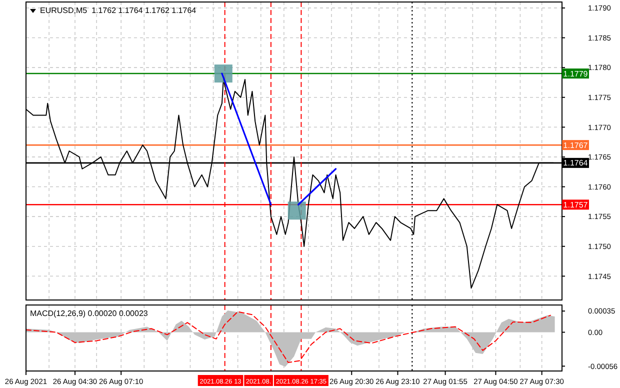 The width and height of the screenshot is (620, 388). Describe the element at coordinates (575, 205) in the screenshot. I see `ref-line-label: 1.1757` at that location.